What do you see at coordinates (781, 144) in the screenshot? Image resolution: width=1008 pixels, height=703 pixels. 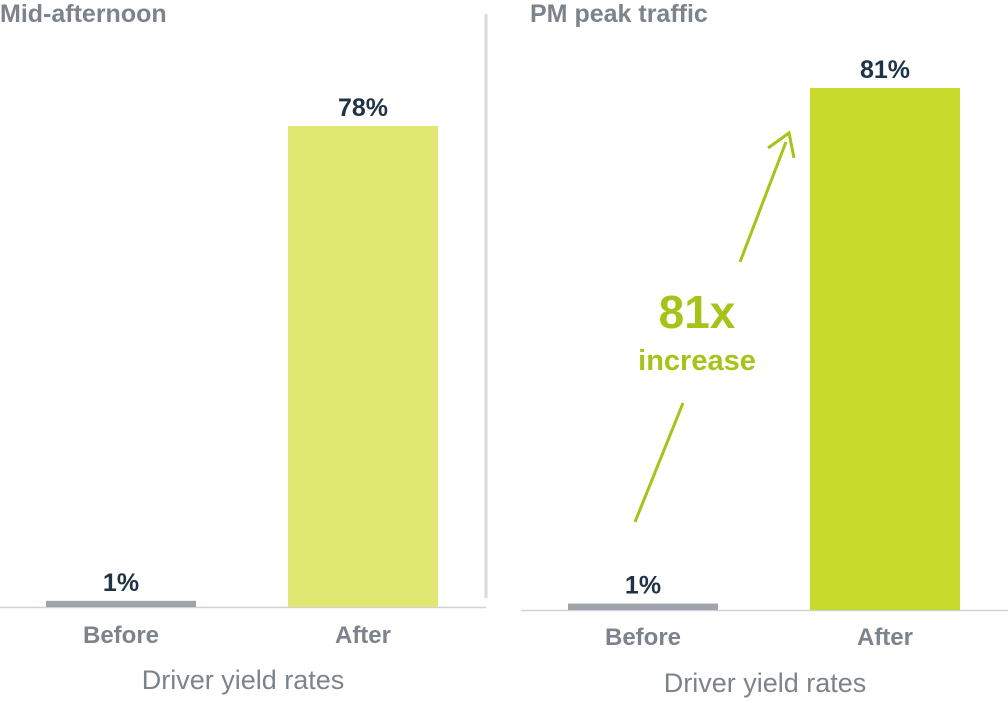 I see `increase-arrowhead-icon` at bounding box center [781, 144].